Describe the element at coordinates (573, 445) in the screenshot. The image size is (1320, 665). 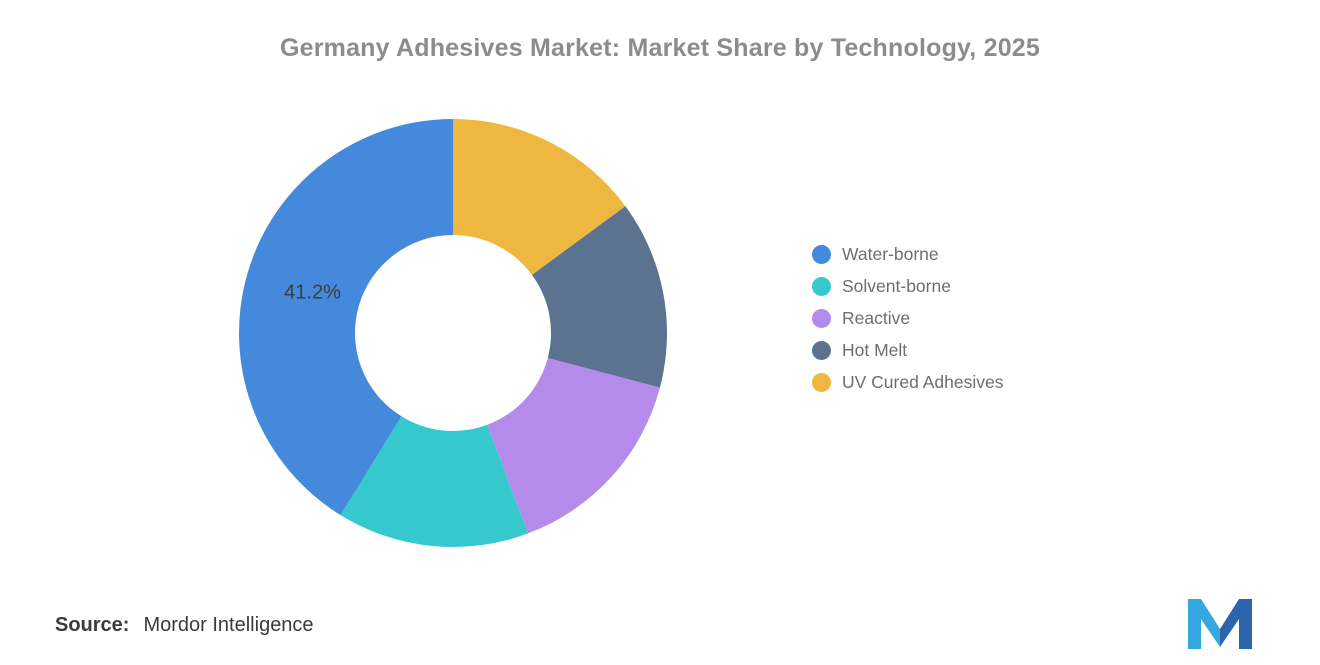
I see `donut-slice-reactive` at that location.